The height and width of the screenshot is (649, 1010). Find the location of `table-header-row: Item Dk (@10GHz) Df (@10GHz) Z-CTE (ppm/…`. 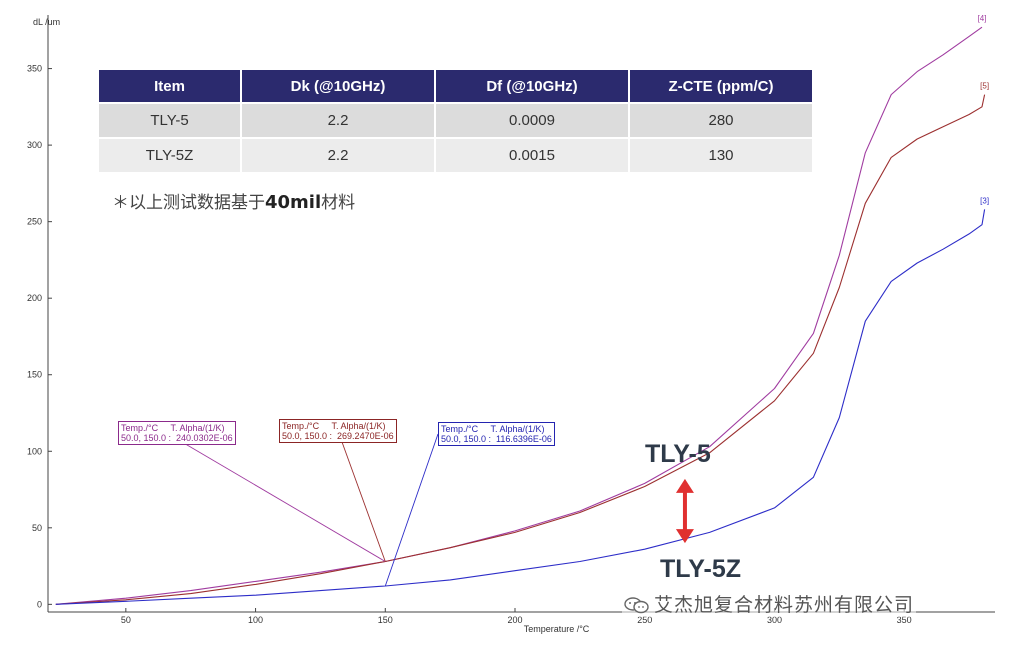

table-header-row: Item Dk (@10GHz) Df (@10GHz) Z-CTE (ppm/… is located at coordinates (455, 86).